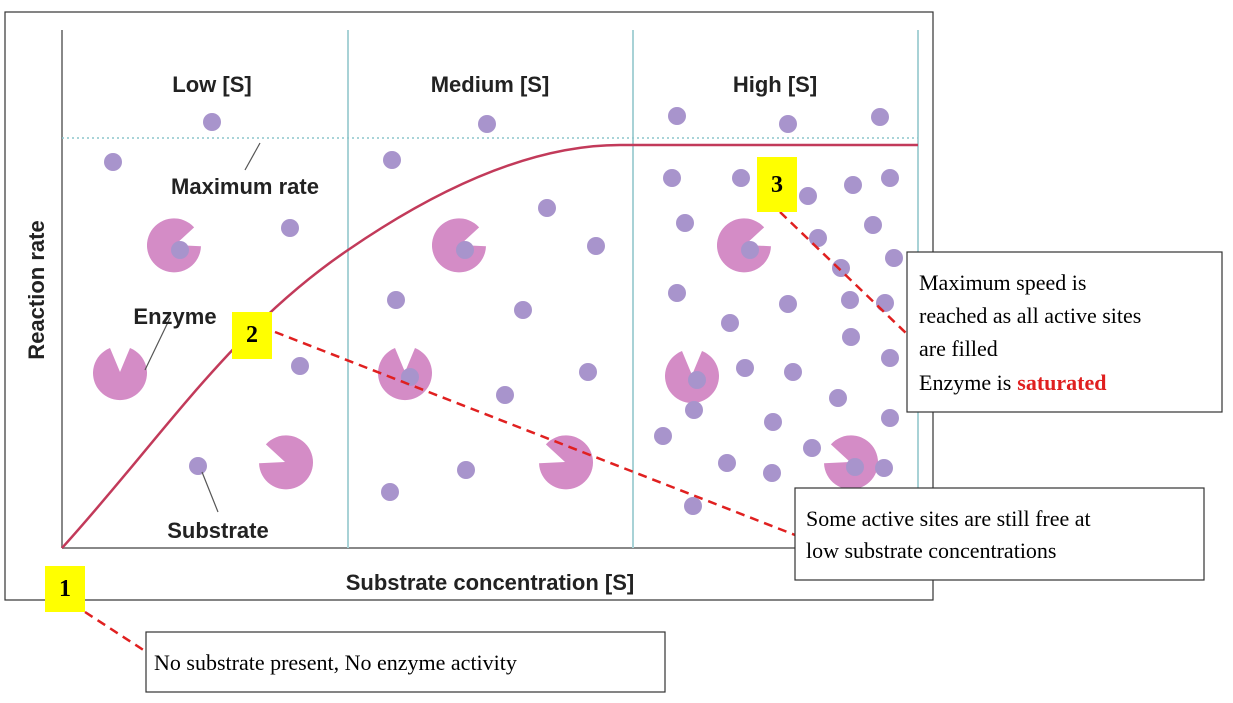 The image size is (1233, 703). Describe the element at coordinates (1061, 382) in the screenshot. I see `emphasis: saturated` at that location.